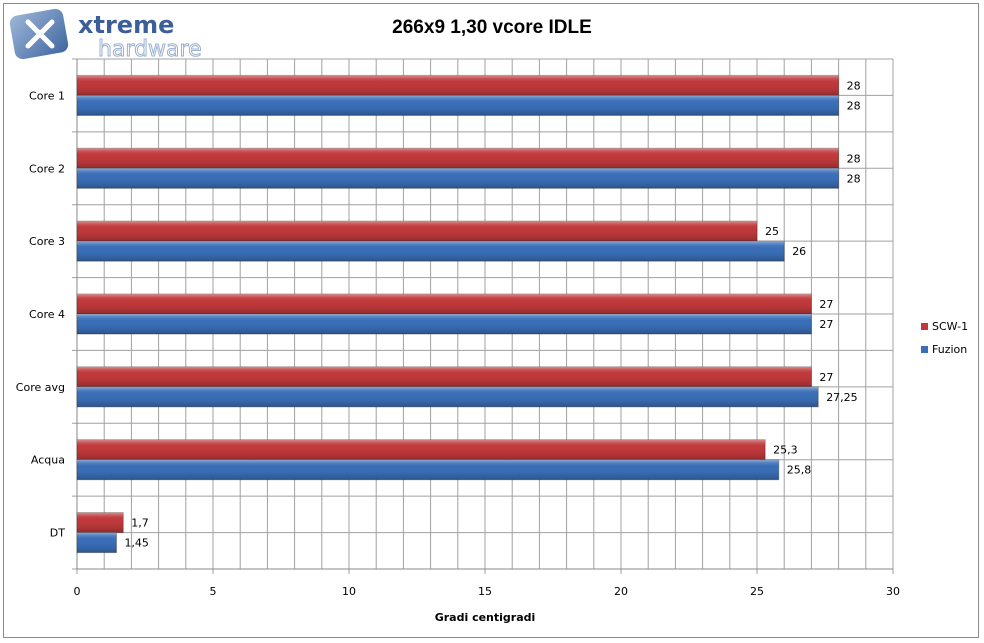 This screenshot has height=643, width=984. What do you see at coordinates (785, 450) in the screenshot?
I see `data-label: 25,3` at bounding box center [785, 450].